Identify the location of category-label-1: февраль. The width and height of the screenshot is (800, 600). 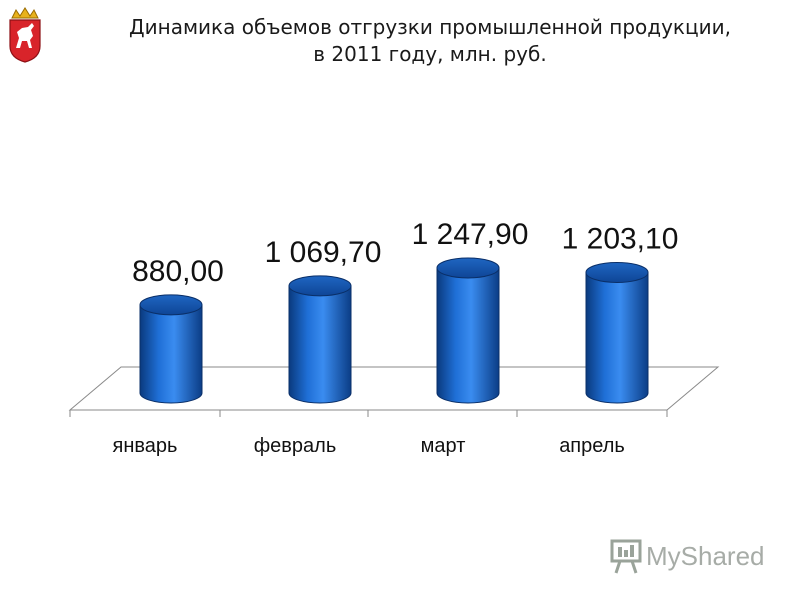
(295, 446).